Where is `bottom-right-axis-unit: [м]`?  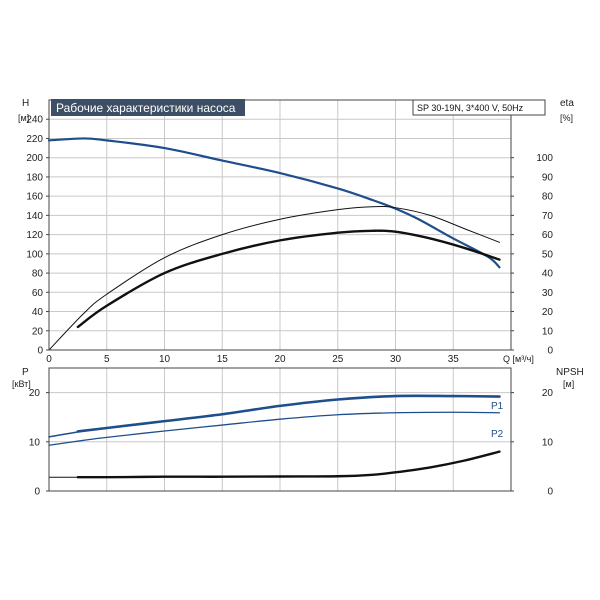 bottom-right-axis-unit: [м] is located at coordinates (568, 384).